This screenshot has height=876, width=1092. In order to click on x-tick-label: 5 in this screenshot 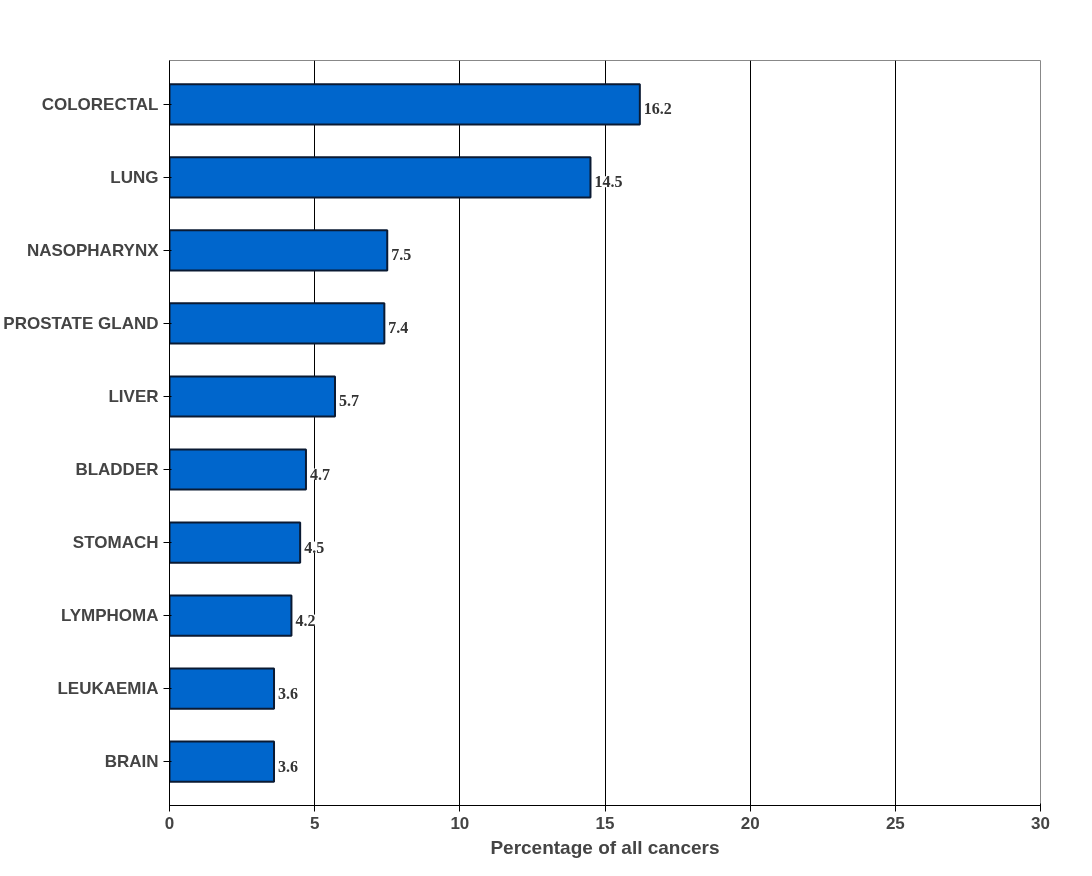, I will do `click(314, 823)`.